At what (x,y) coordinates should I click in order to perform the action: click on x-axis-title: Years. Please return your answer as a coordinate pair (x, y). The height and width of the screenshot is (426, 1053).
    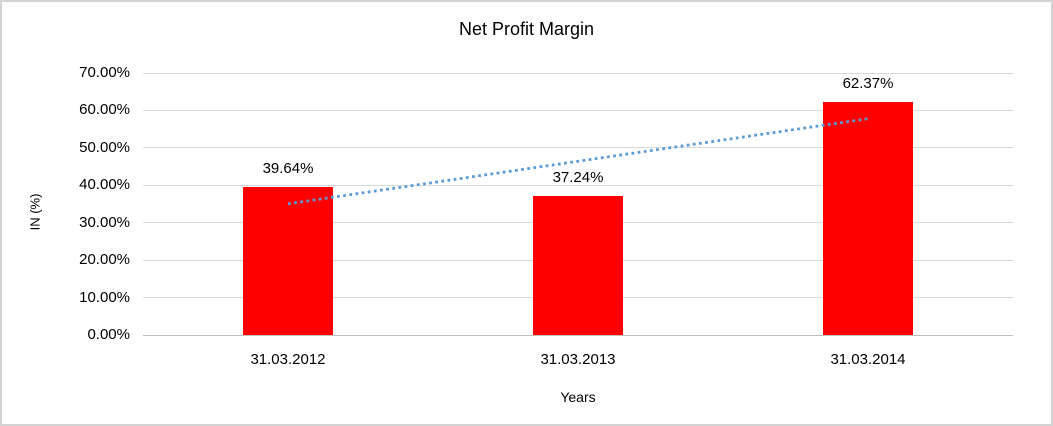
    Looking at the image, I should click on (578, 397).